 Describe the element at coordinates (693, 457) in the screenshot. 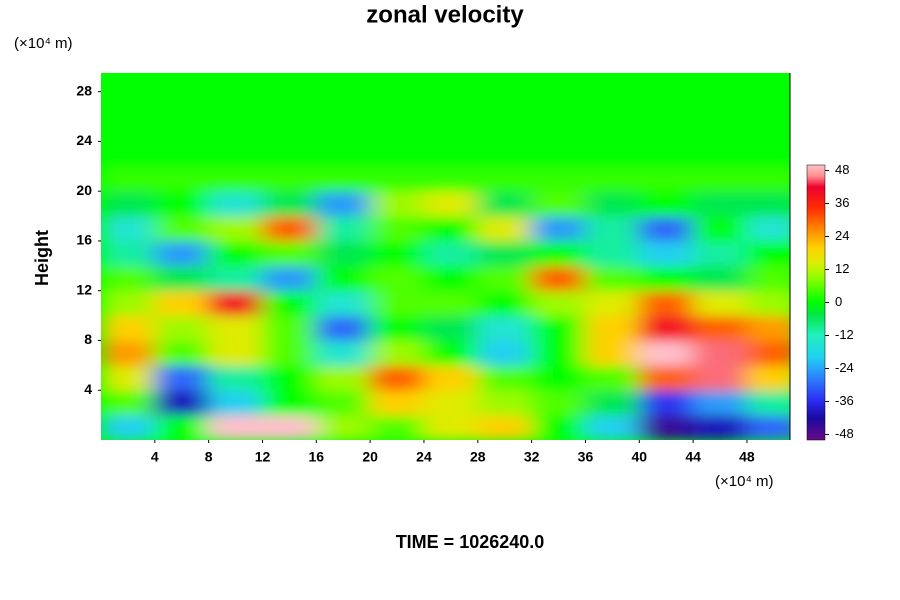

I see `x-tick-label: 44` at that location.